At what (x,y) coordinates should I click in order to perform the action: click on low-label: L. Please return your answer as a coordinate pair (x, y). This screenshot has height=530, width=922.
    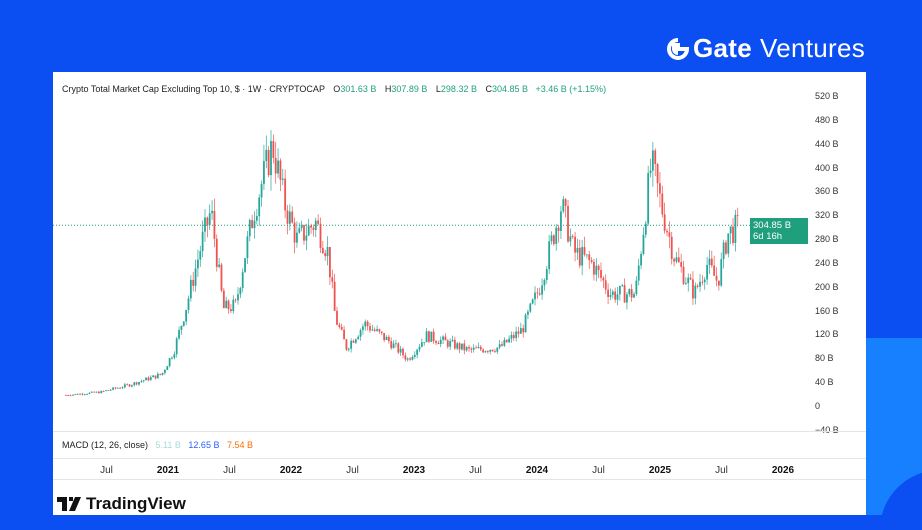
    Looking at the image, I should click on (438, 89).